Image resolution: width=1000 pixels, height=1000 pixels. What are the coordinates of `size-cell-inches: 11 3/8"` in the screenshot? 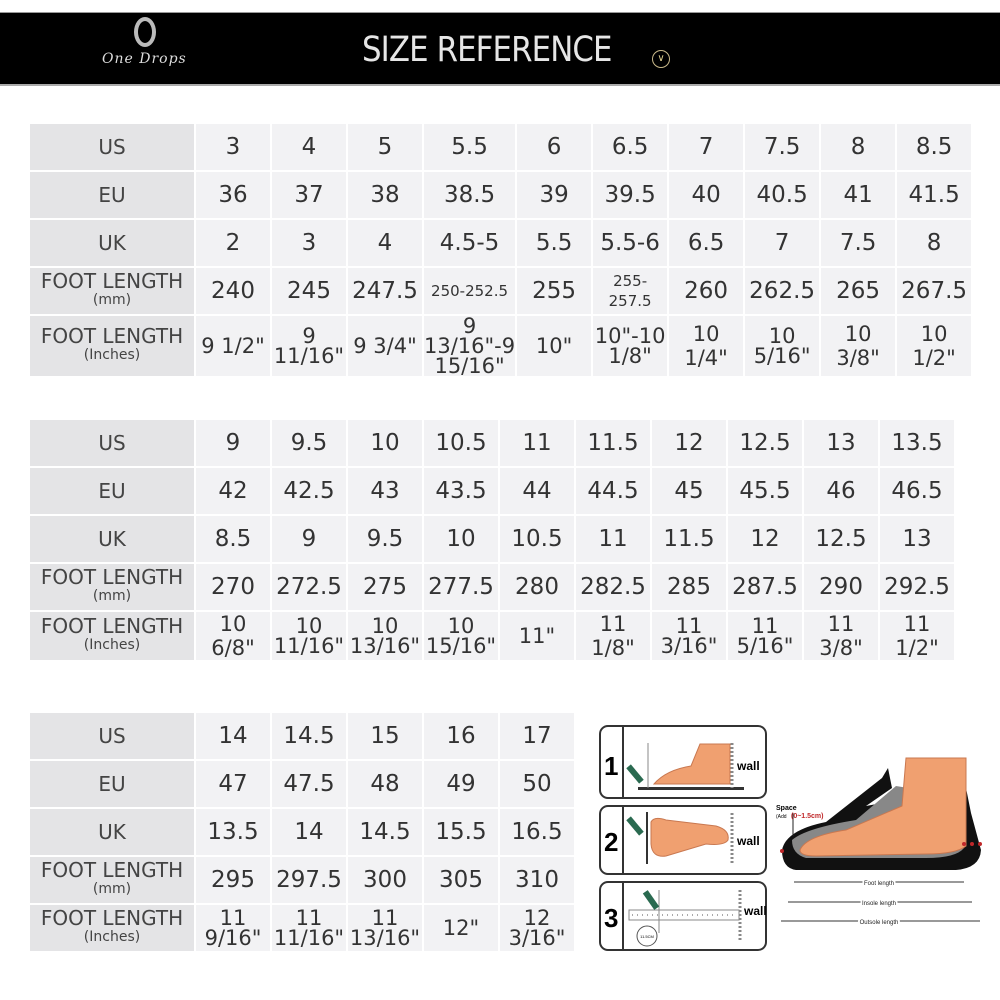 It's located at (841, 636).